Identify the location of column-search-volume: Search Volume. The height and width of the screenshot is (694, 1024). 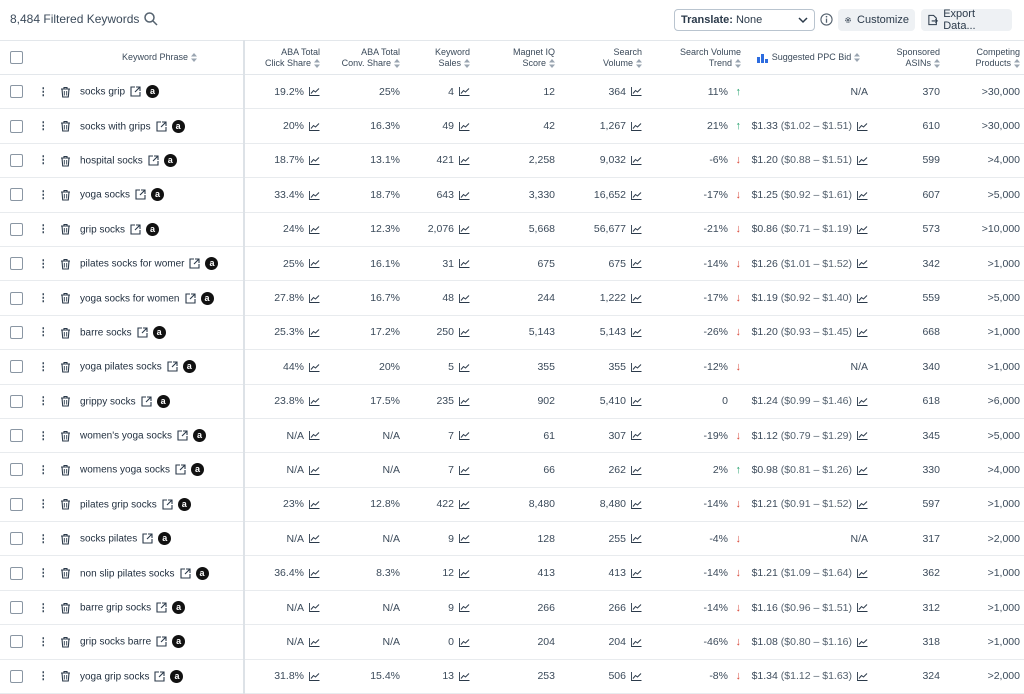
(602, 57).